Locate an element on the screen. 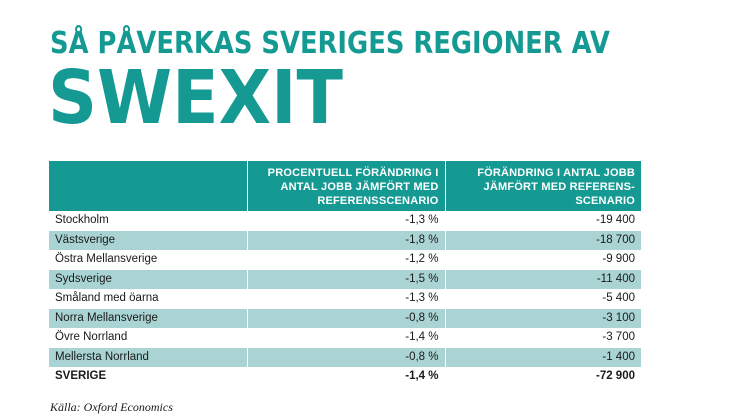  total-row: SVERIGE -1,4 % -72 900 is located at coordinates (345, 377).